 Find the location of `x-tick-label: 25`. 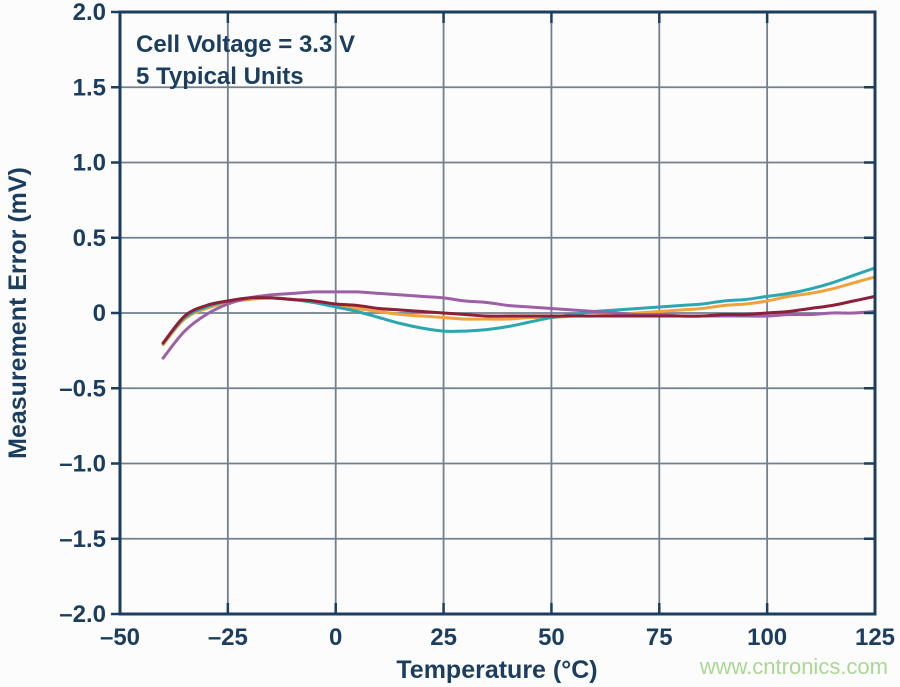

x-tick-label: 25 is located at coordinates (443, 637).